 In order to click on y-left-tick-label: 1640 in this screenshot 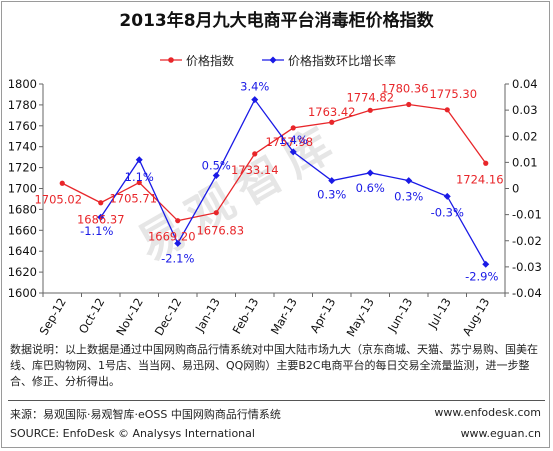, I will do `click(22, 251)`.